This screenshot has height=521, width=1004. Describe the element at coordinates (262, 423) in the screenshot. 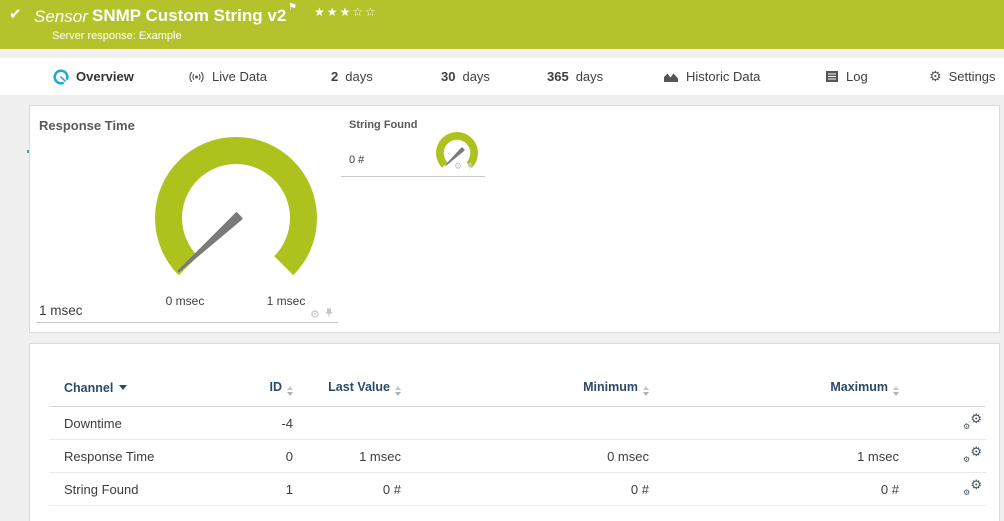

I see `channel-id-cell: -4` at that location.